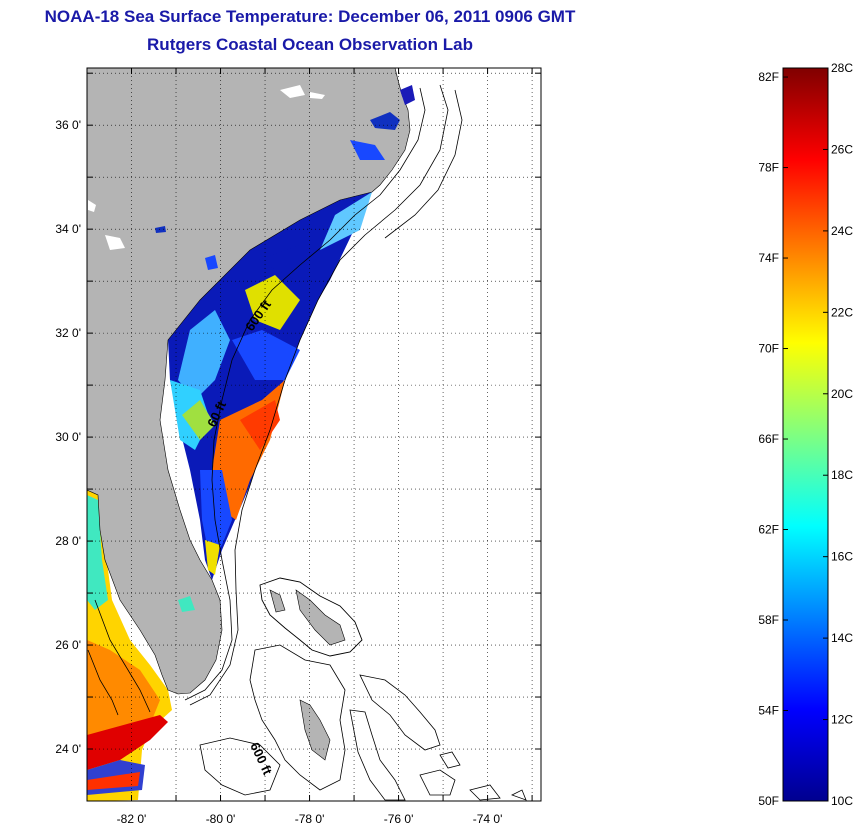 The image size is (864, 832). I want to click on map-subtitle: Rutgers Coastal Ocean Observation Lab, so click(310, 44).